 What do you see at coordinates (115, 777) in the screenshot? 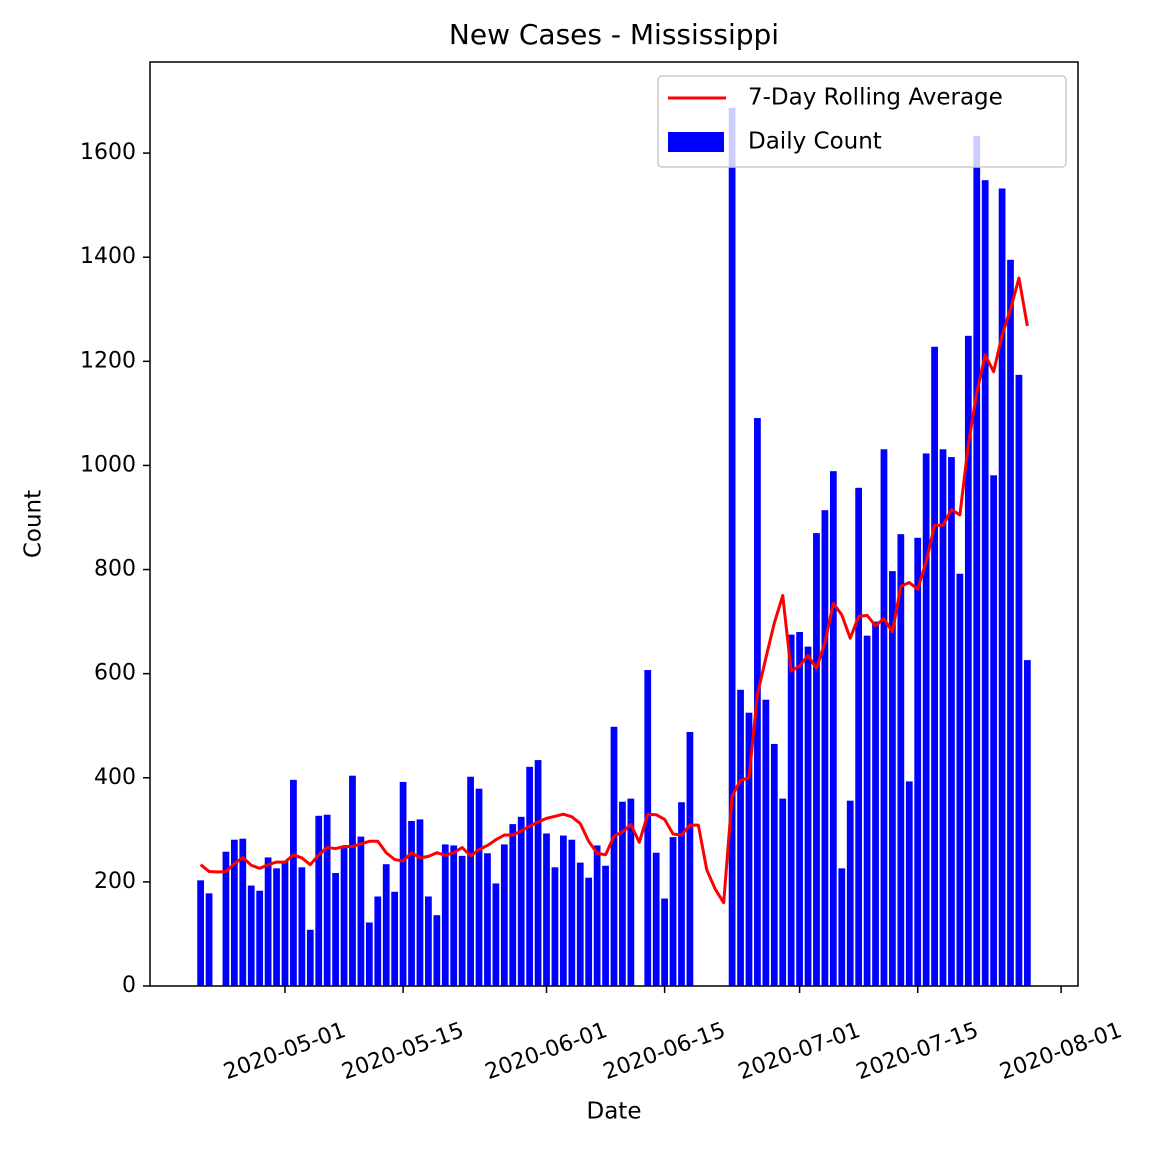
I see `y-tick-label: 400` at bounding box center [115, 777].